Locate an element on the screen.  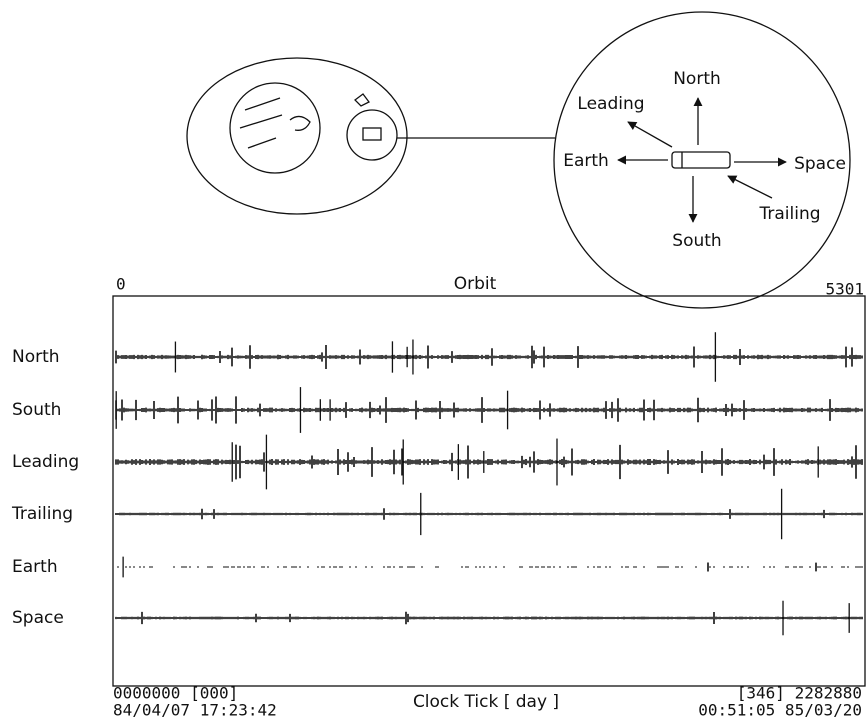
label-space: Space is located at coordinates (820, 164).